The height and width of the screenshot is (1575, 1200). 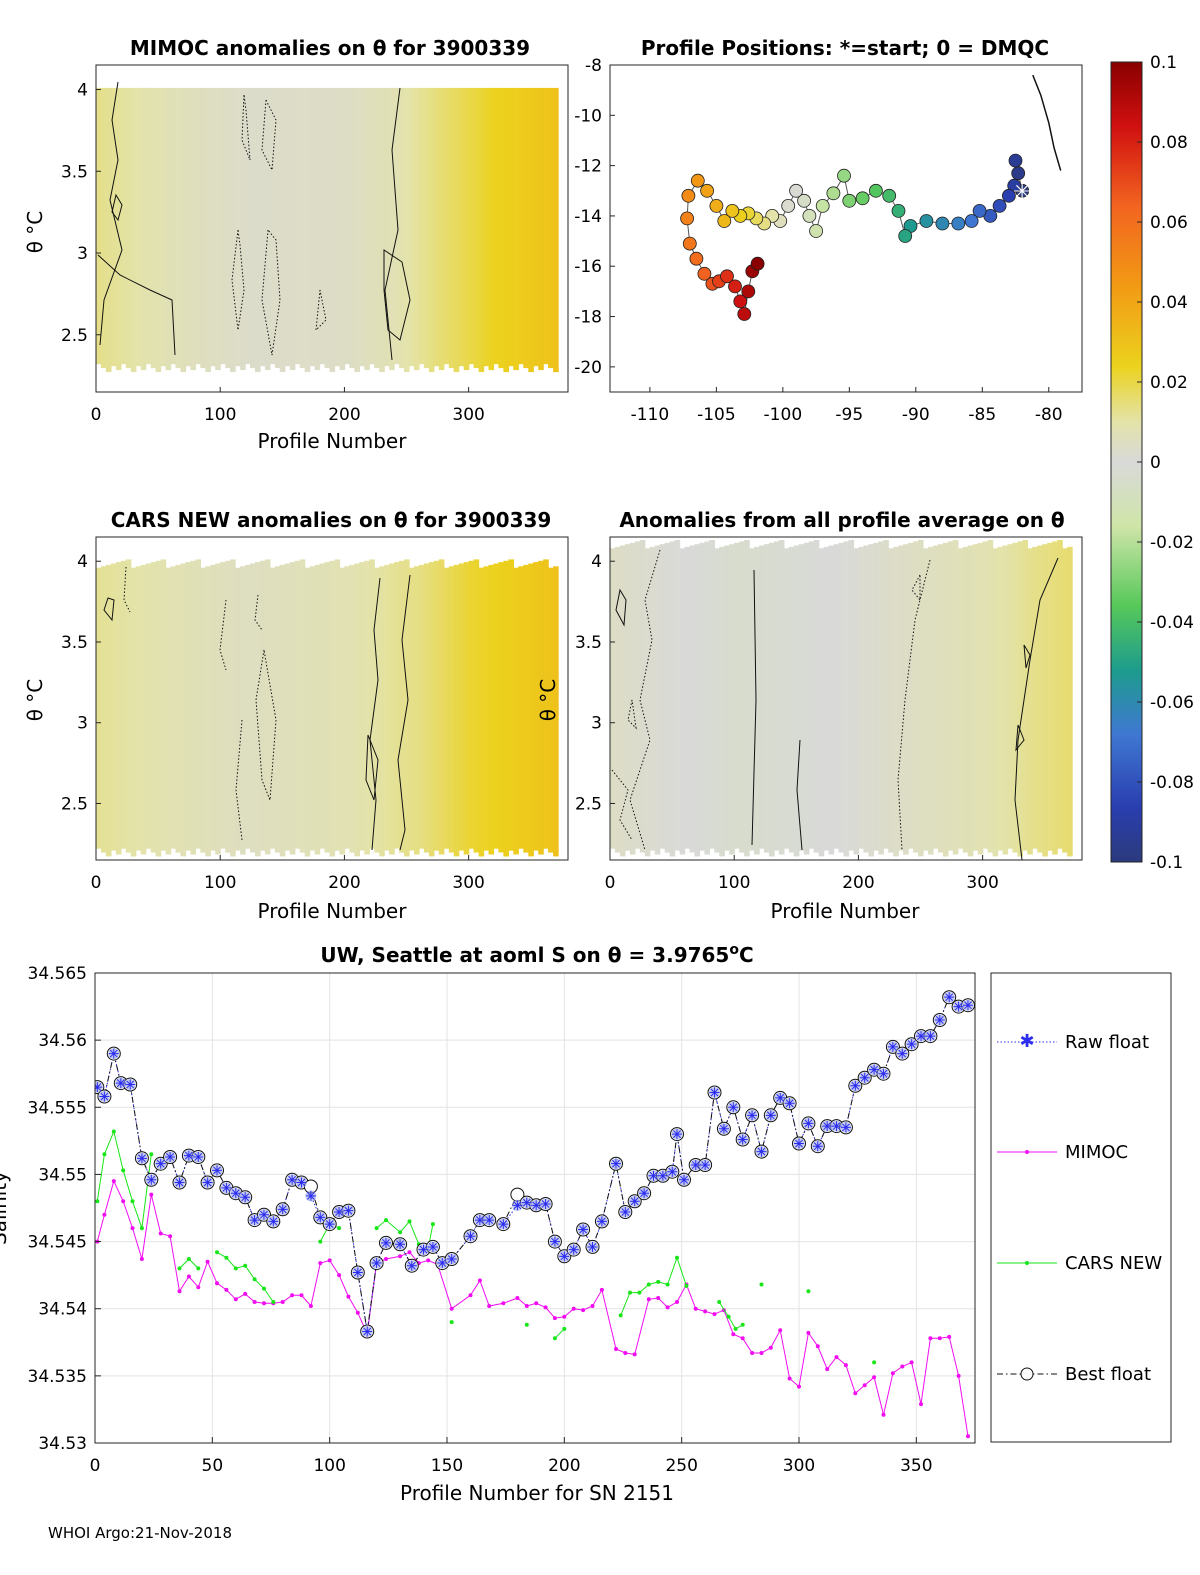 I want to click on legend-label-cars: CARS NEW, so click(x=1113, y=1263).